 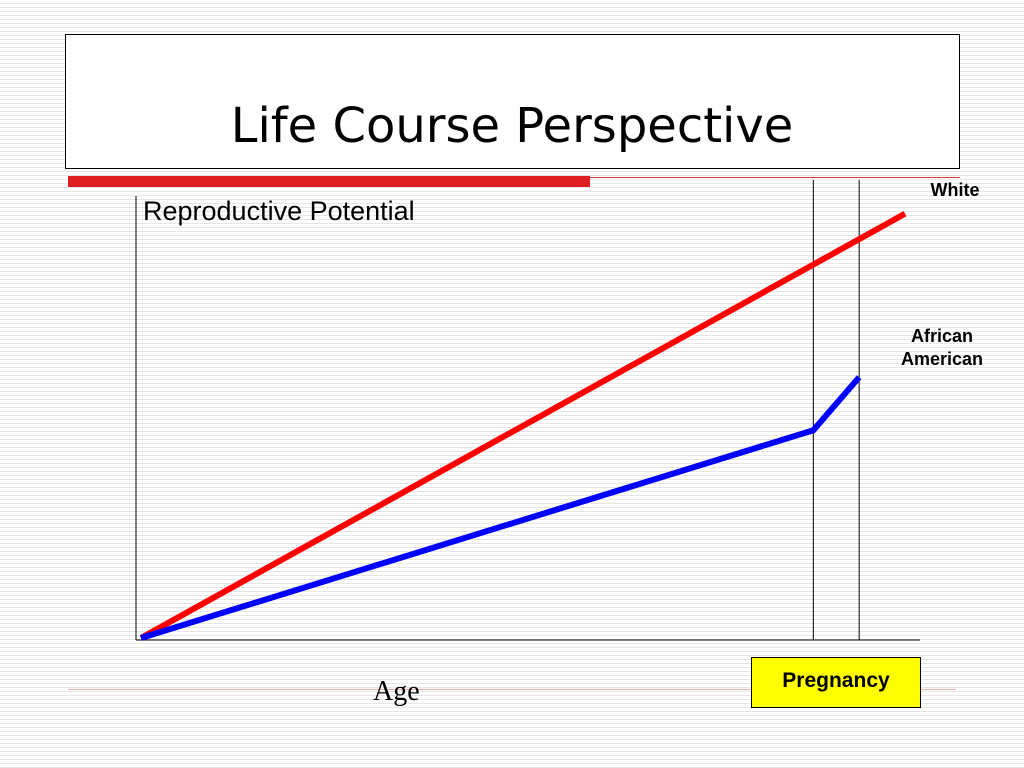 I want to click on legend-aa-line1: African, so click(x=941, y=336).